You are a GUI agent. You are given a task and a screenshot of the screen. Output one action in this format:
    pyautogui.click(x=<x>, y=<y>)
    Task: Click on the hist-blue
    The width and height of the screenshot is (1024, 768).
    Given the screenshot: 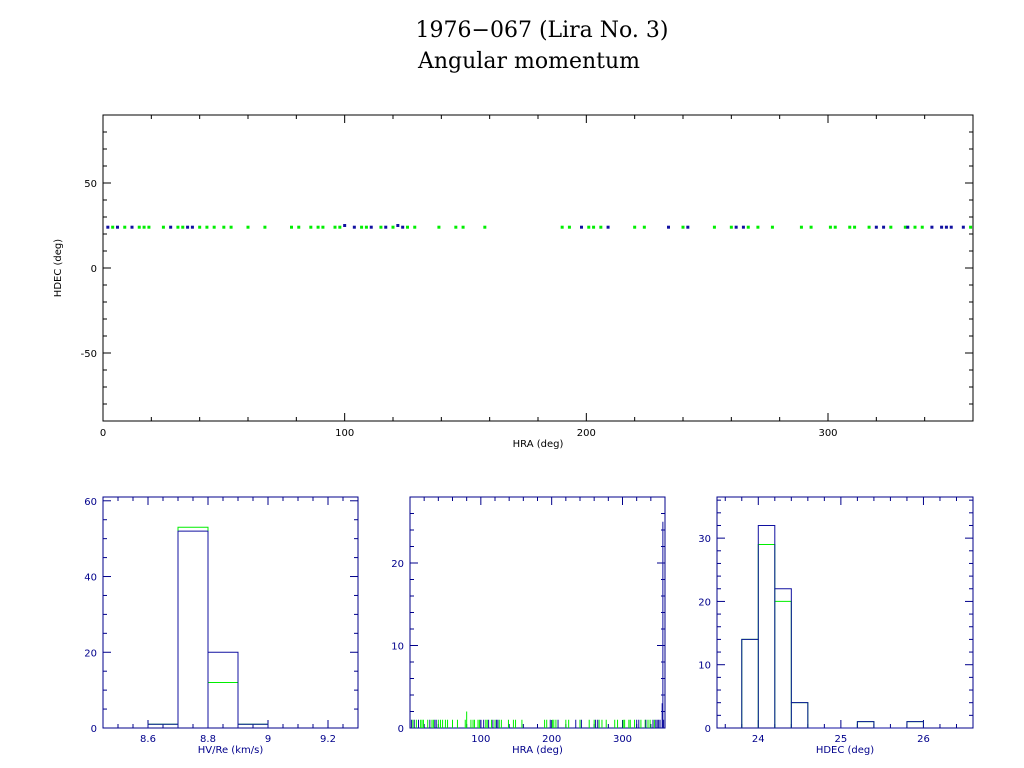 What is the action you would take?
    pyautogui.click(x=832, y=626)
    